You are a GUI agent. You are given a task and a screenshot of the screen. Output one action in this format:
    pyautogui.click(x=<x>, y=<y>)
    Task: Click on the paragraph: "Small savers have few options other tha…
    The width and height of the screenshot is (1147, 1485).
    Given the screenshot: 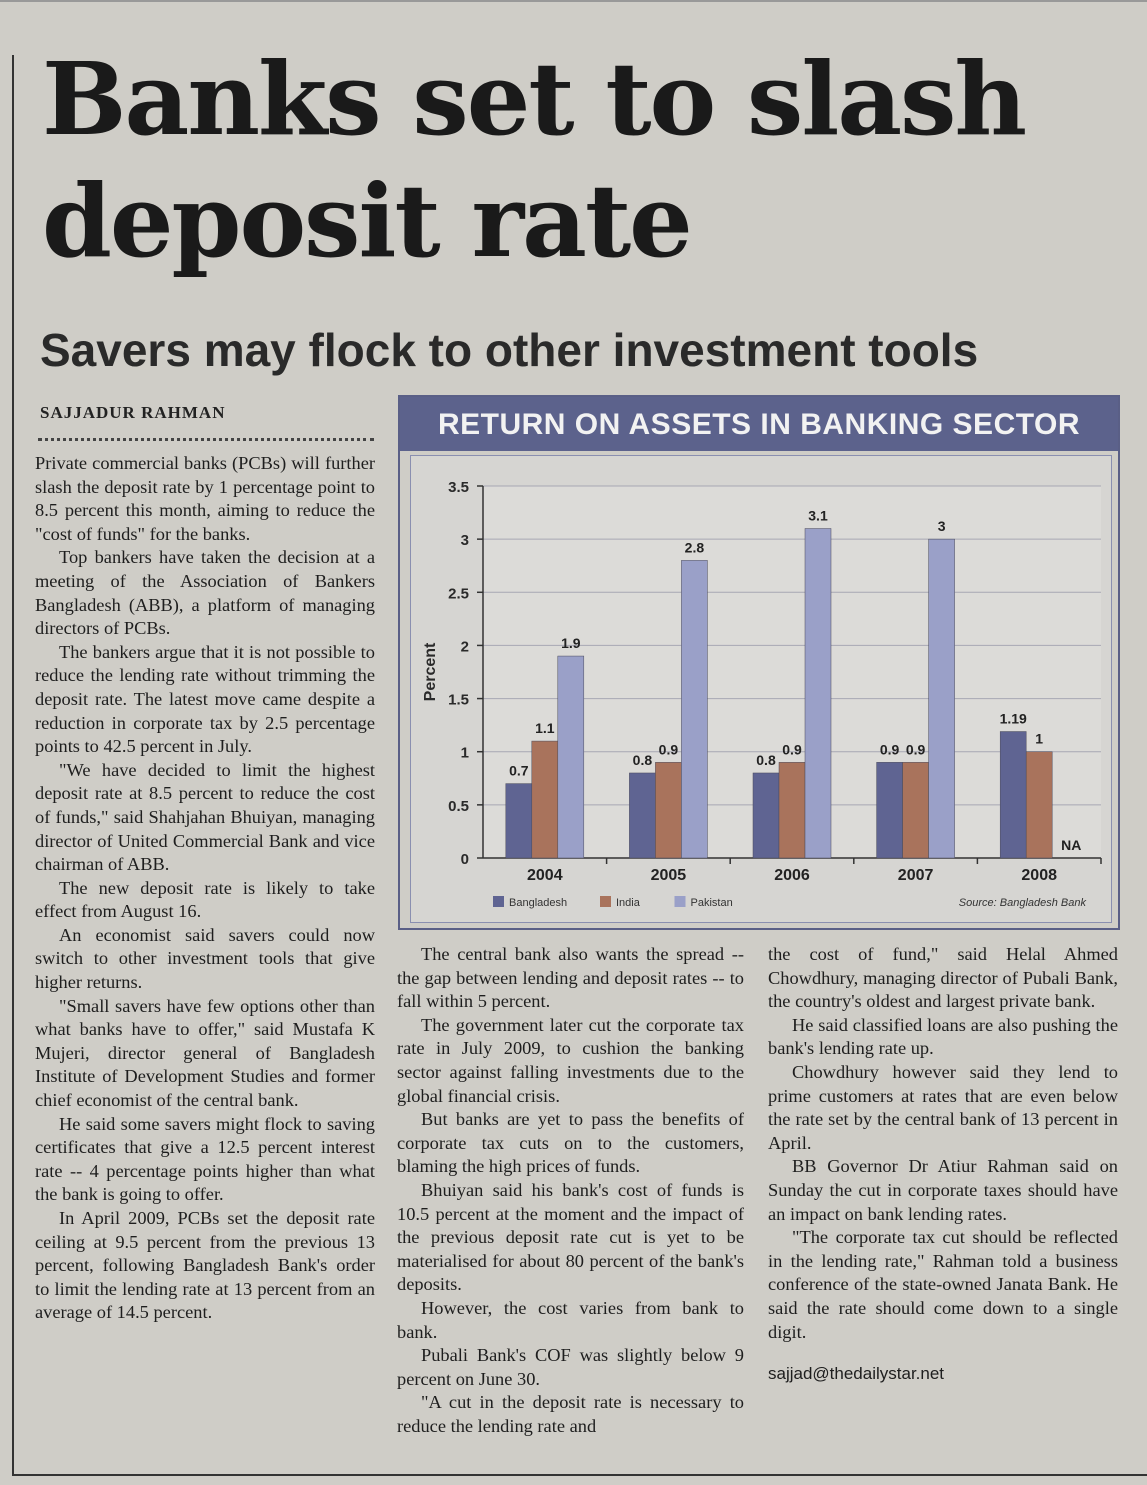 What is the action you would take?
    pyautogui.click(x=205, y=1053)
    